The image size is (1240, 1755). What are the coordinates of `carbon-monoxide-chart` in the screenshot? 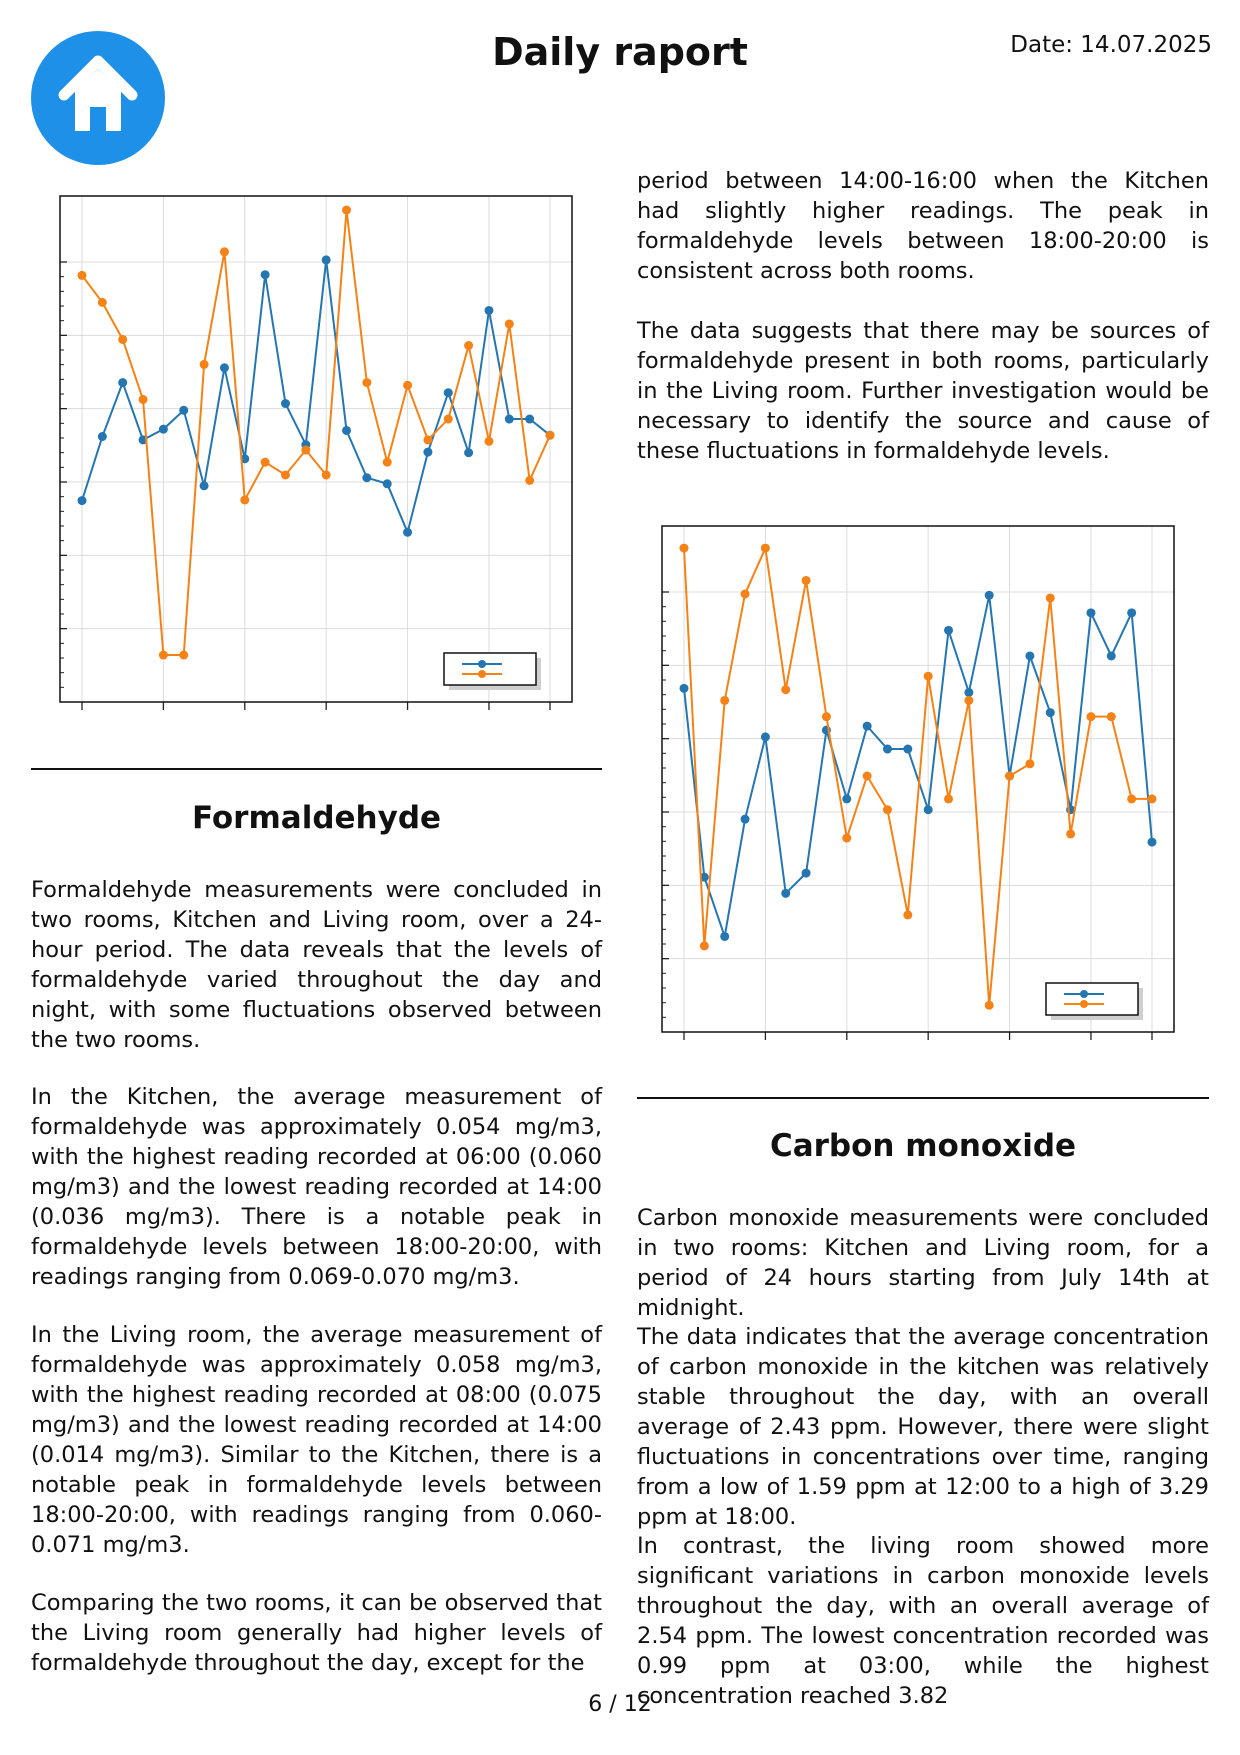 It's located at (918, 782).